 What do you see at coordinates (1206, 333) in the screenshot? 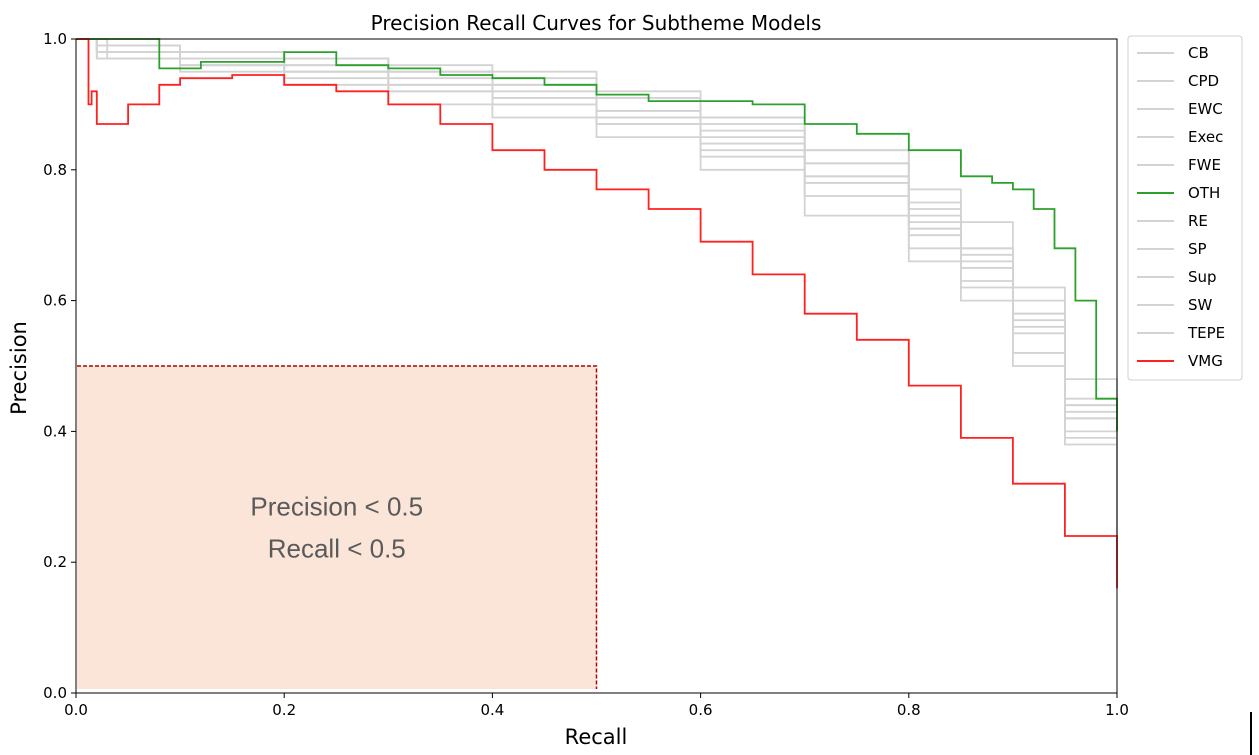
I see `legend-label-tepe: TEPE` at bounding box center [1206, 333].